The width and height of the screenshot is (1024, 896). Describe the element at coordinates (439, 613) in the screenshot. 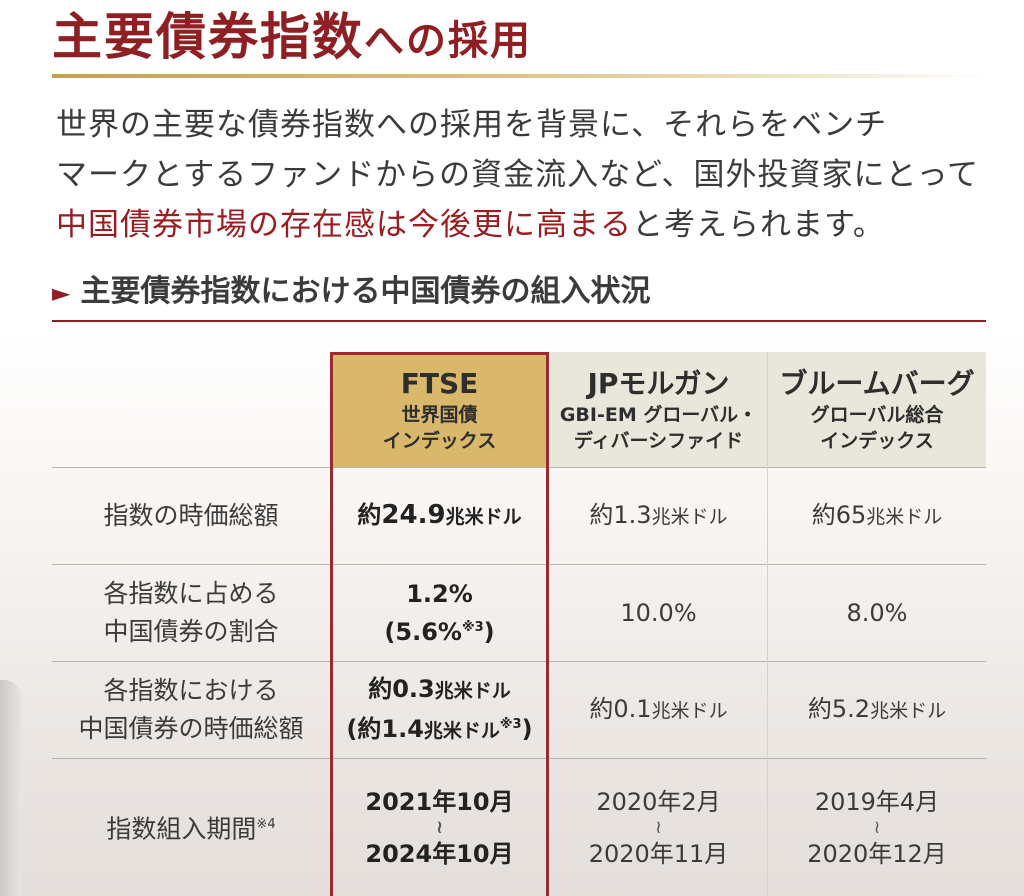

I see `ftse-china-share: 1.2% (5.6%※3)` at that location.